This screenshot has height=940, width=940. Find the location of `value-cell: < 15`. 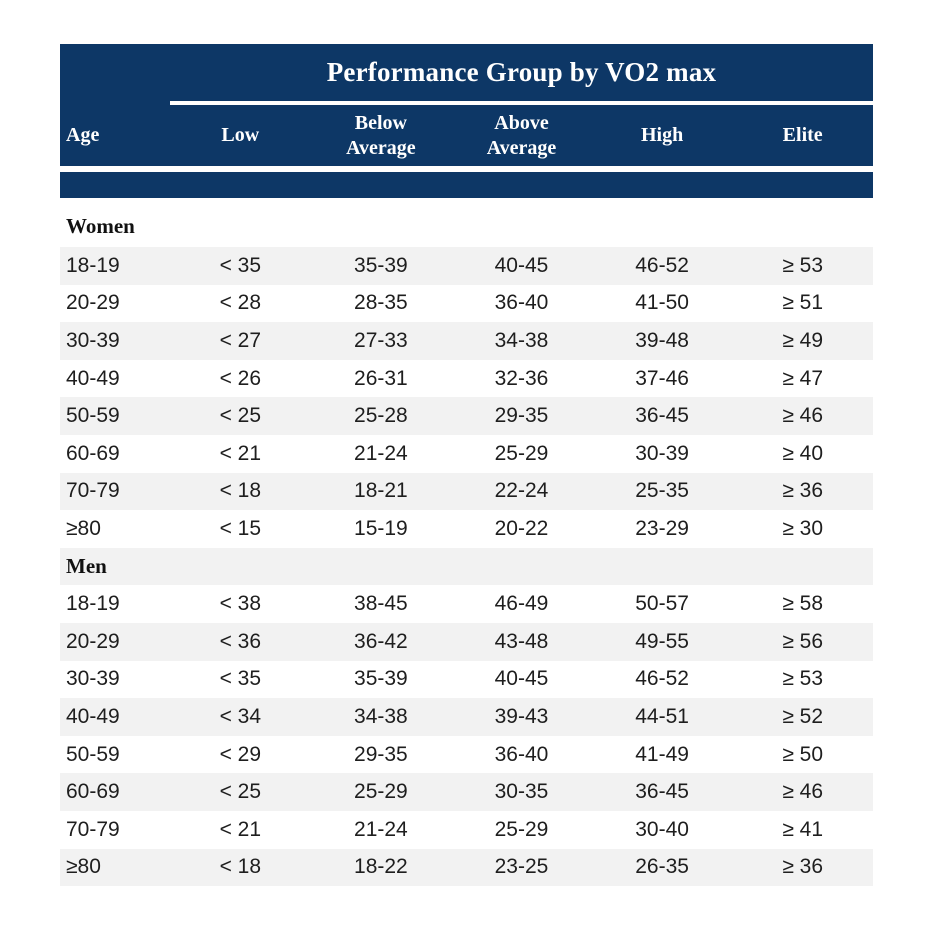

value-cell: < 15 is located at coordinates (240, 528).